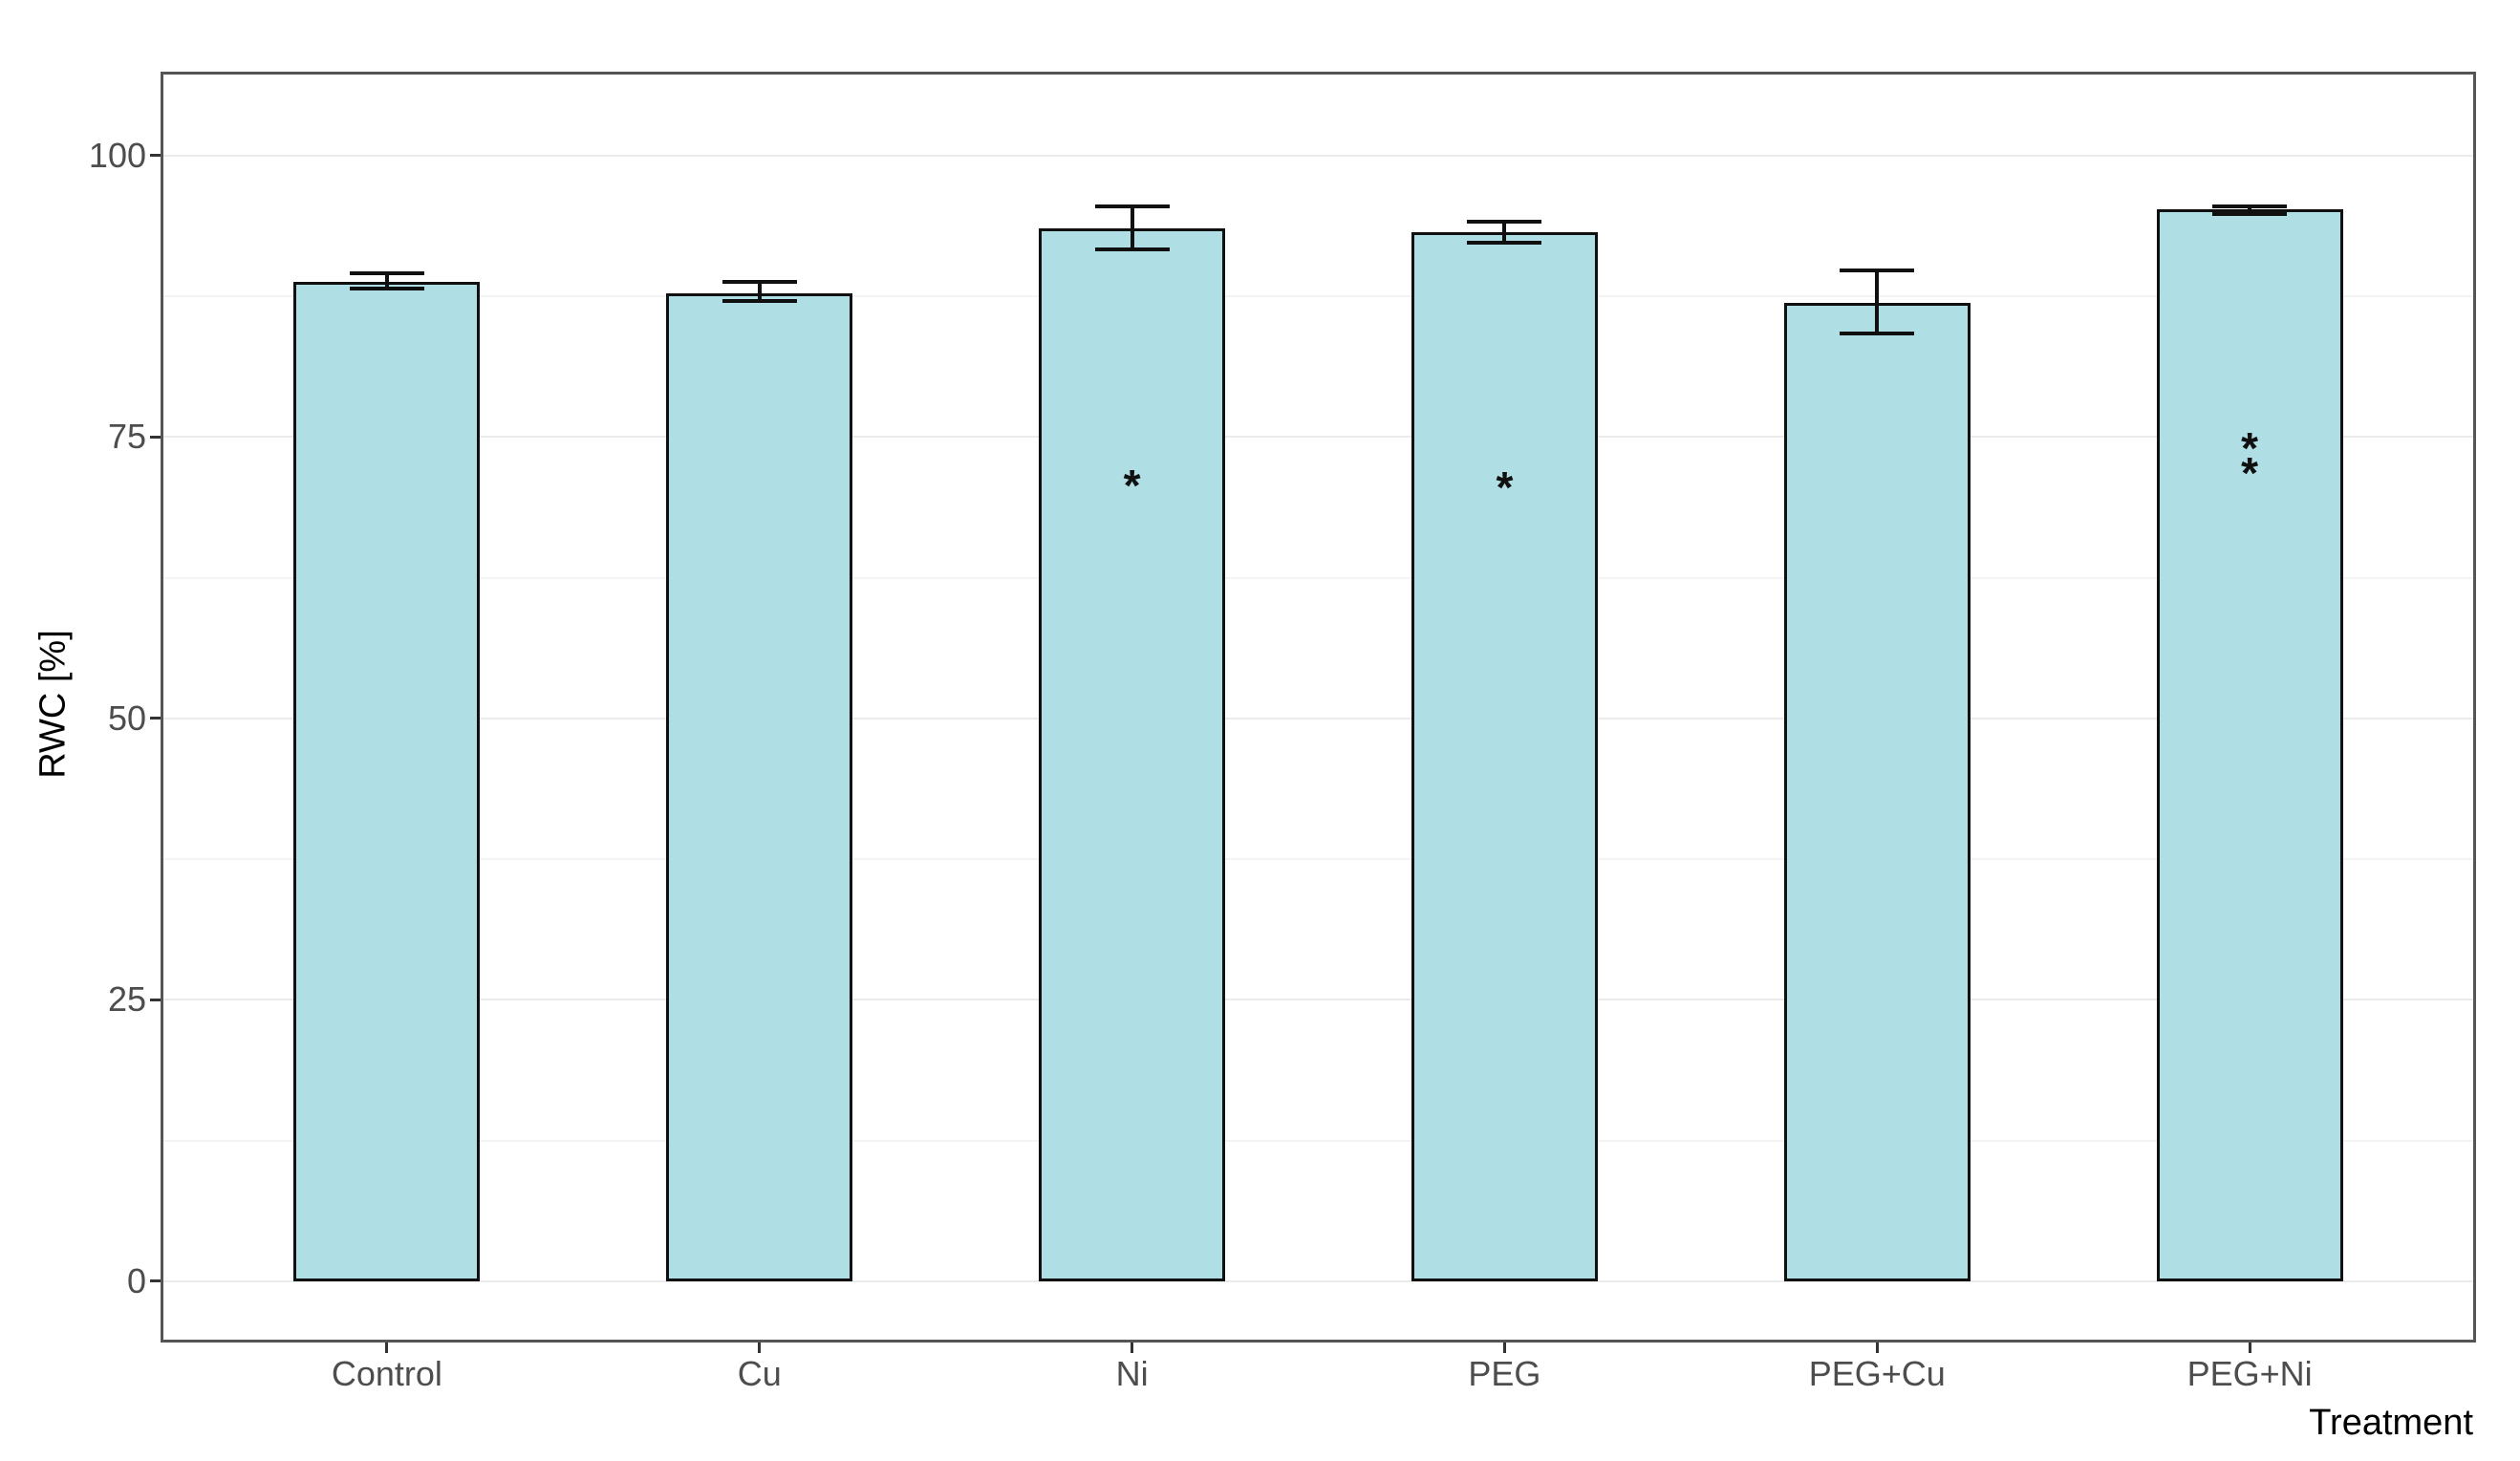  Describe the element at coordinates (1877, 792) in the screenshot. I see `bar-peg-cu` at that location.